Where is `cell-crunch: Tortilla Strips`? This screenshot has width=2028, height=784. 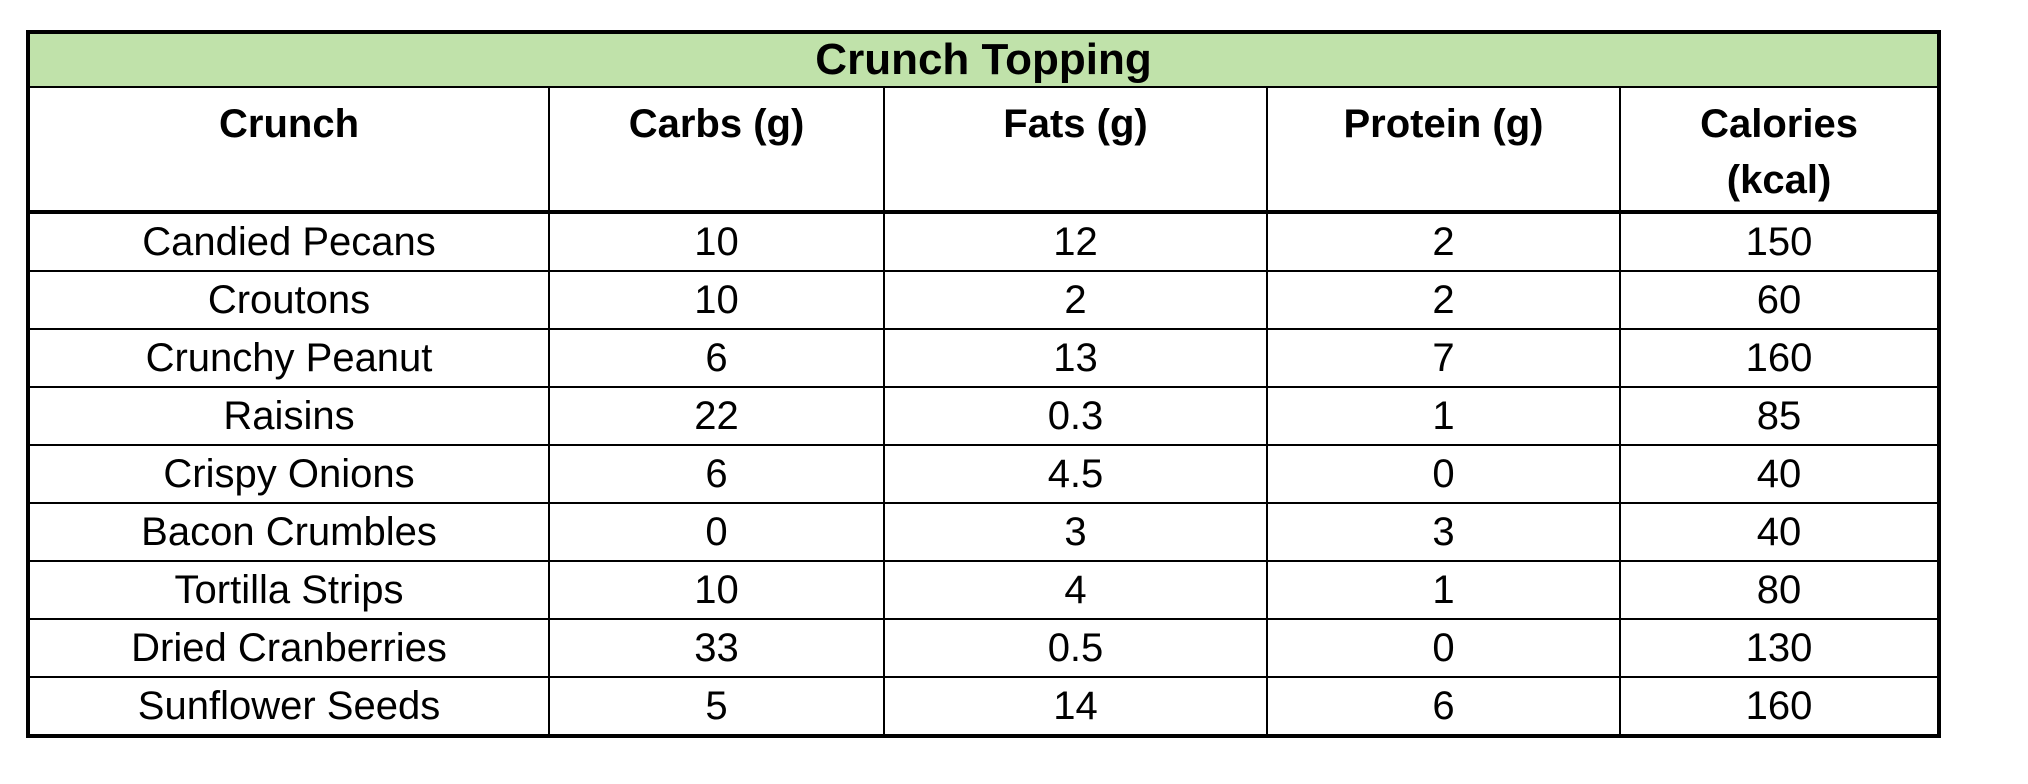 cell-crunch: Tortilla Strips is located at coordinates (288, 590).